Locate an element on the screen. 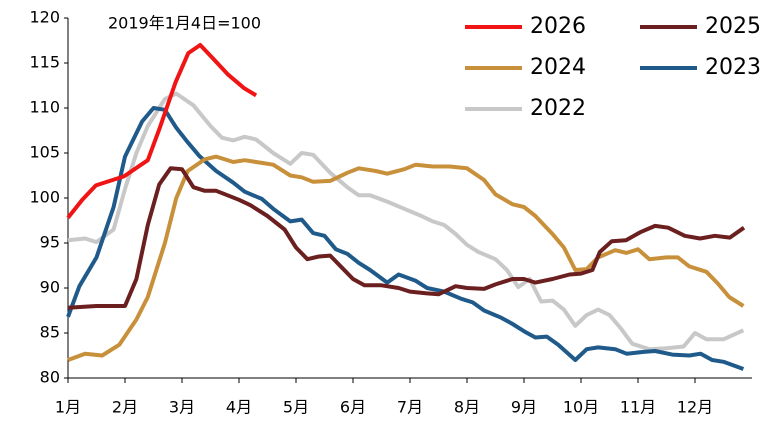  y-tick-label: 90 is located at coordinates (50, 287).